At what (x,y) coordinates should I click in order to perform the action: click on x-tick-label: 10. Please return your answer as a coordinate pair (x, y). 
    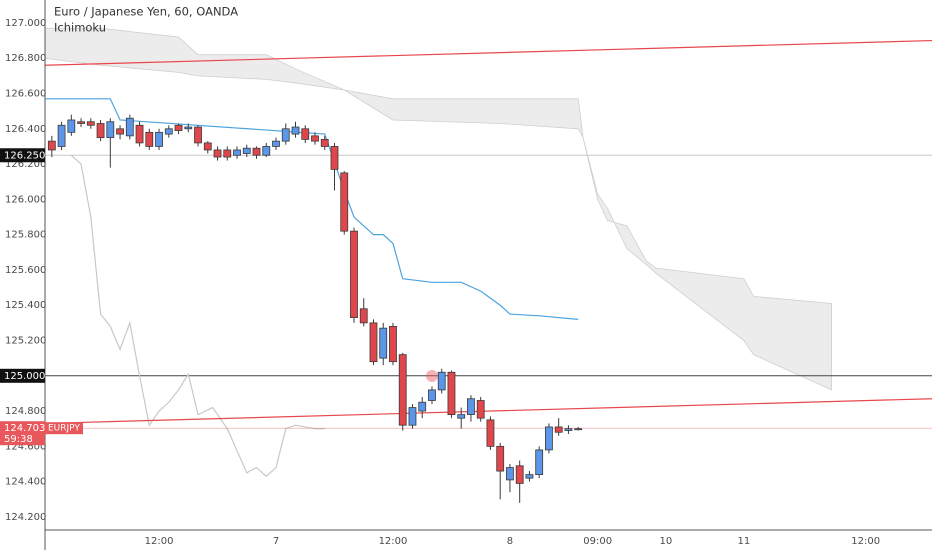
    Looking at the image, I should click on (666, 541).